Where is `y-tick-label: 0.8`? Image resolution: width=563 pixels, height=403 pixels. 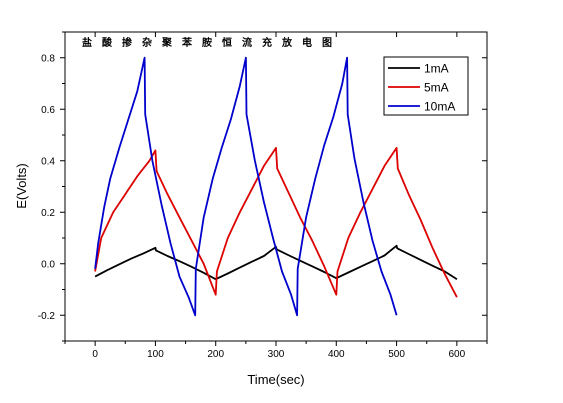
y-tick-label: 0.8 is located at coordinates (48, 58).